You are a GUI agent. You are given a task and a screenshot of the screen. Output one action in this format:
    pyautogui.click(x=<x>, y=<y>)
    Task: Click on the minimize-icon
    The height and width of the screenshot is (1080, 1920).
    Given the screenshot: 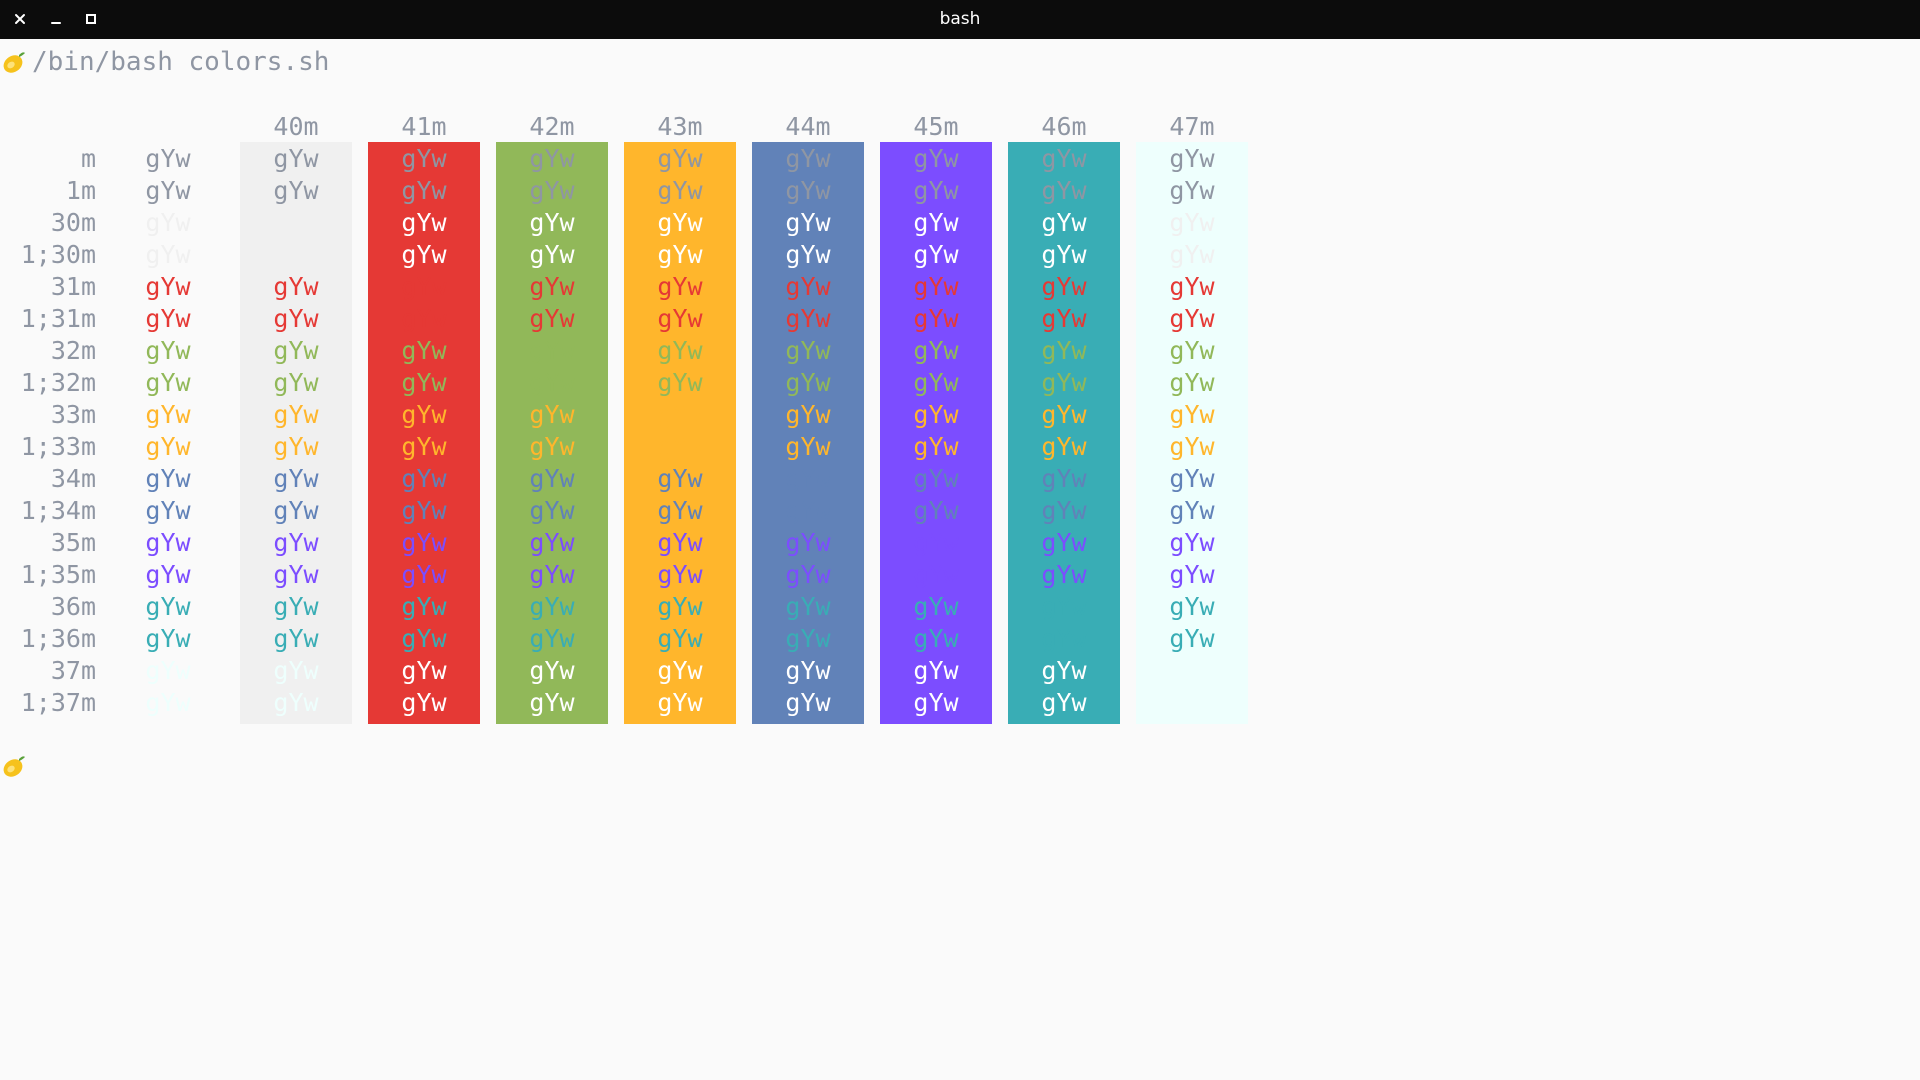 What is the action you would take?
    pyautogui.click(x=56, y=19)
    